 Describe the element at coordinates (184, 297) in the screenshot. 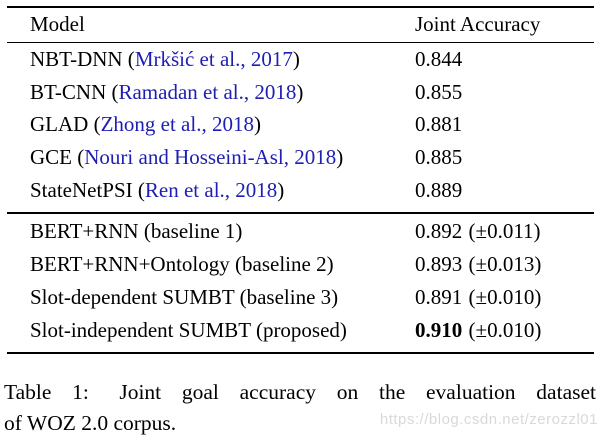

I see `model-cell: Slot-dependent SUMBT (baseline 3)` at that location.